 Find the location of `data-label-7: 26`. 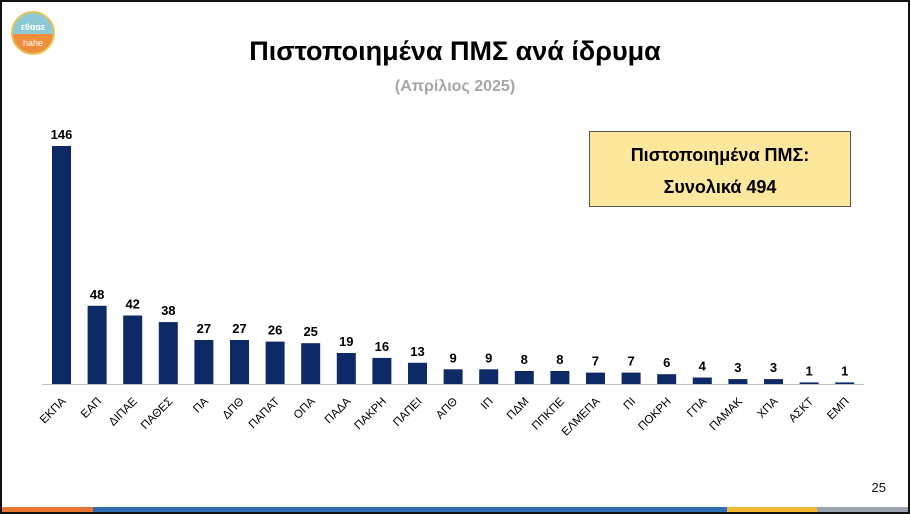

data-label-7: 26 is located at coordinates (275, 330).